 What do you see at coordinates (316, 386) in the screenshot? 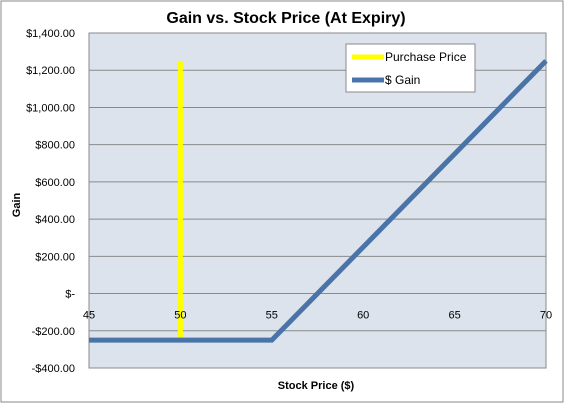
I see `x-axis-label: Stock Price ($)` at bounding box center [316, 386].